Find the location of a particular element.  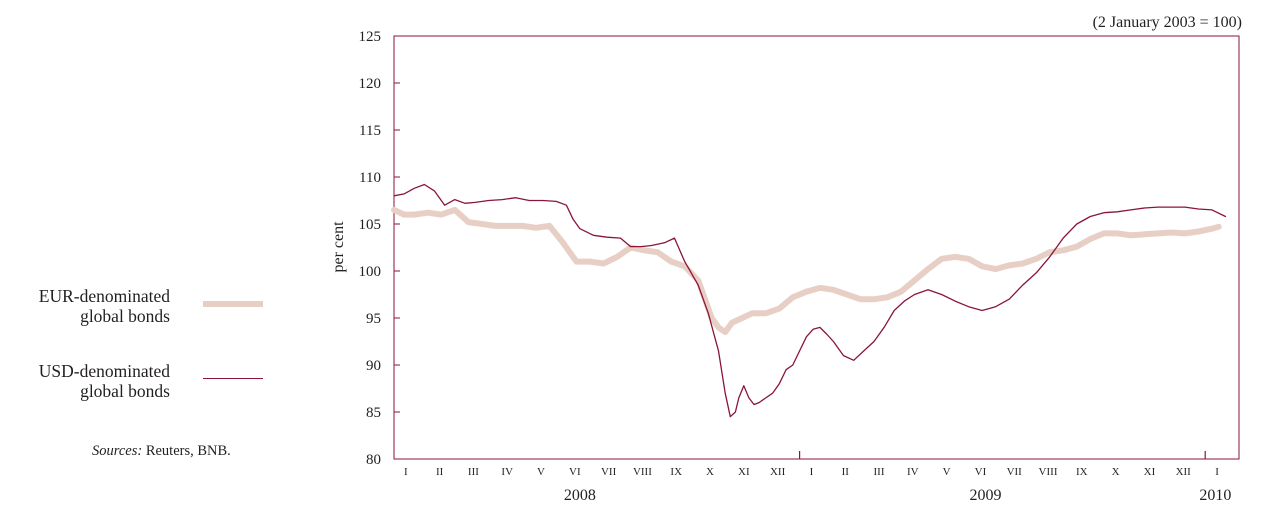

y-tick-label: 115 is located at coordinates (370, 131).